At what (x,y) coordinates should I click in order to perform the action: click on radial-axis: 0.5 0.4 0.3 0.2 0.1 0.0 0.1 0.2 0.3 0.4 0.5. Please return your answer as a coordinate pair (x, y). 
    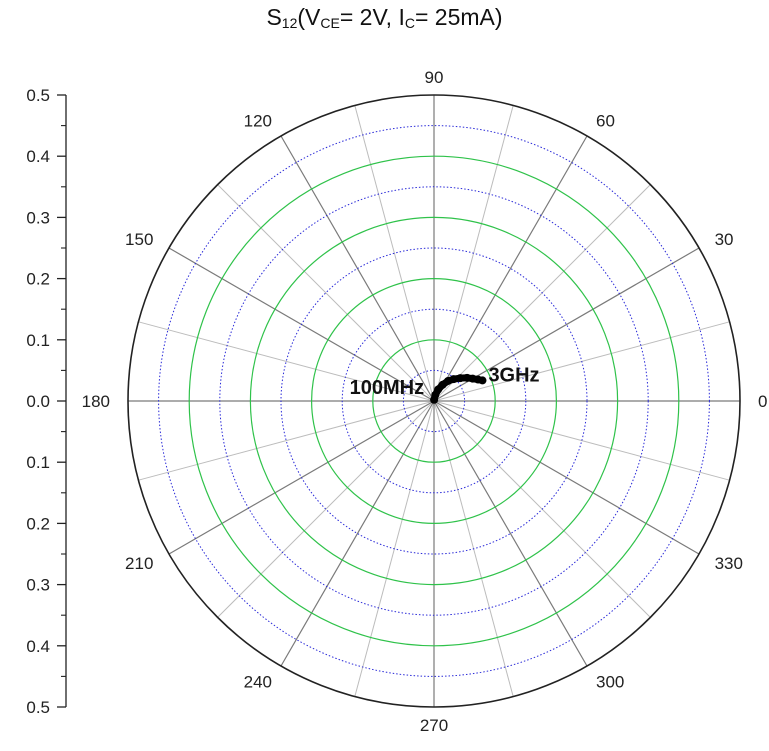
    Looking at the image, I should click on (46, 401).